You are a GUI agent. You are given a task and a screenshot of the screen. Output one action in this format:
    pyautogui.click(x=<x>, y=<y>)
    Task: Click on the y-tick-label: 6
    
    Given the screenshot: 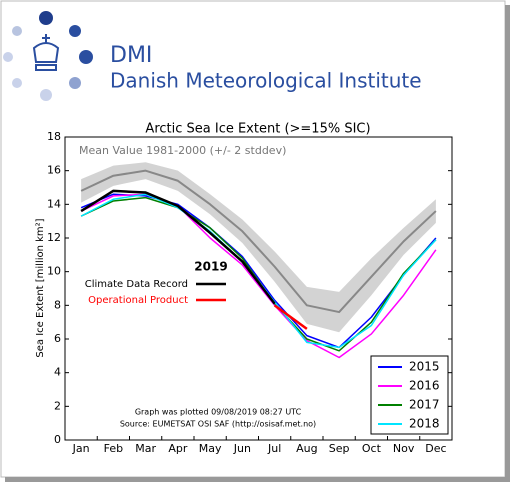 What is the action you would take?
    pyautogui.click(x=57, y=338)
    